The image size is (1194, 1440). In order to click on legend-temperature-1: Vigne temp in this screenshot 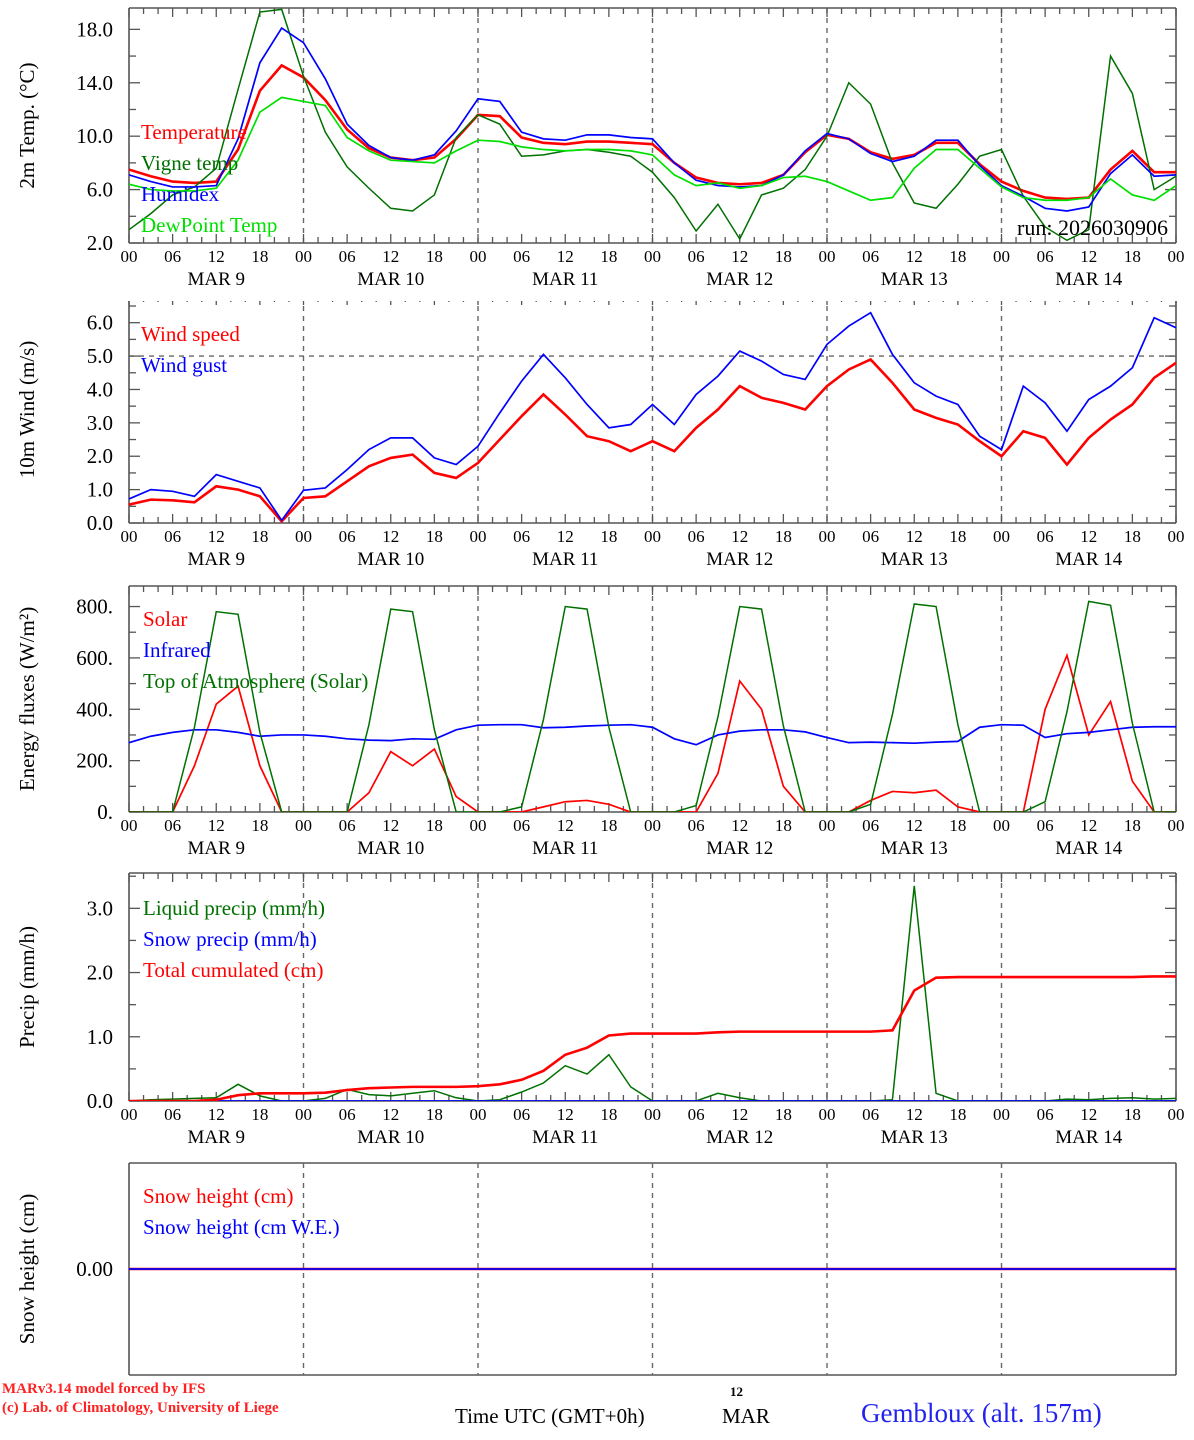, I will do `click(189, 163)`.